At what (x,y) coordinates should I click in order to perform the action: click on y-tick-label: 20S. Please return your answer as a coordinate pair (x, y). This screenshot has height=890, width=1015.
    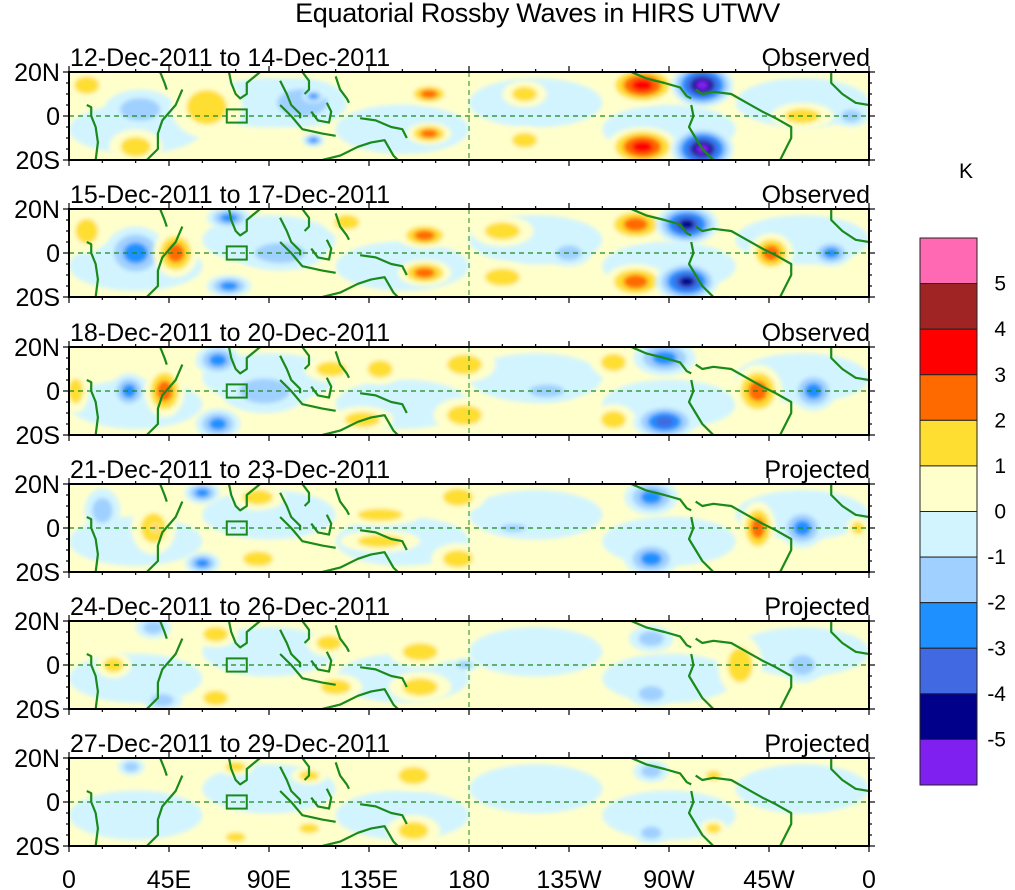
    Looking at the image, I should click on (38, 161).